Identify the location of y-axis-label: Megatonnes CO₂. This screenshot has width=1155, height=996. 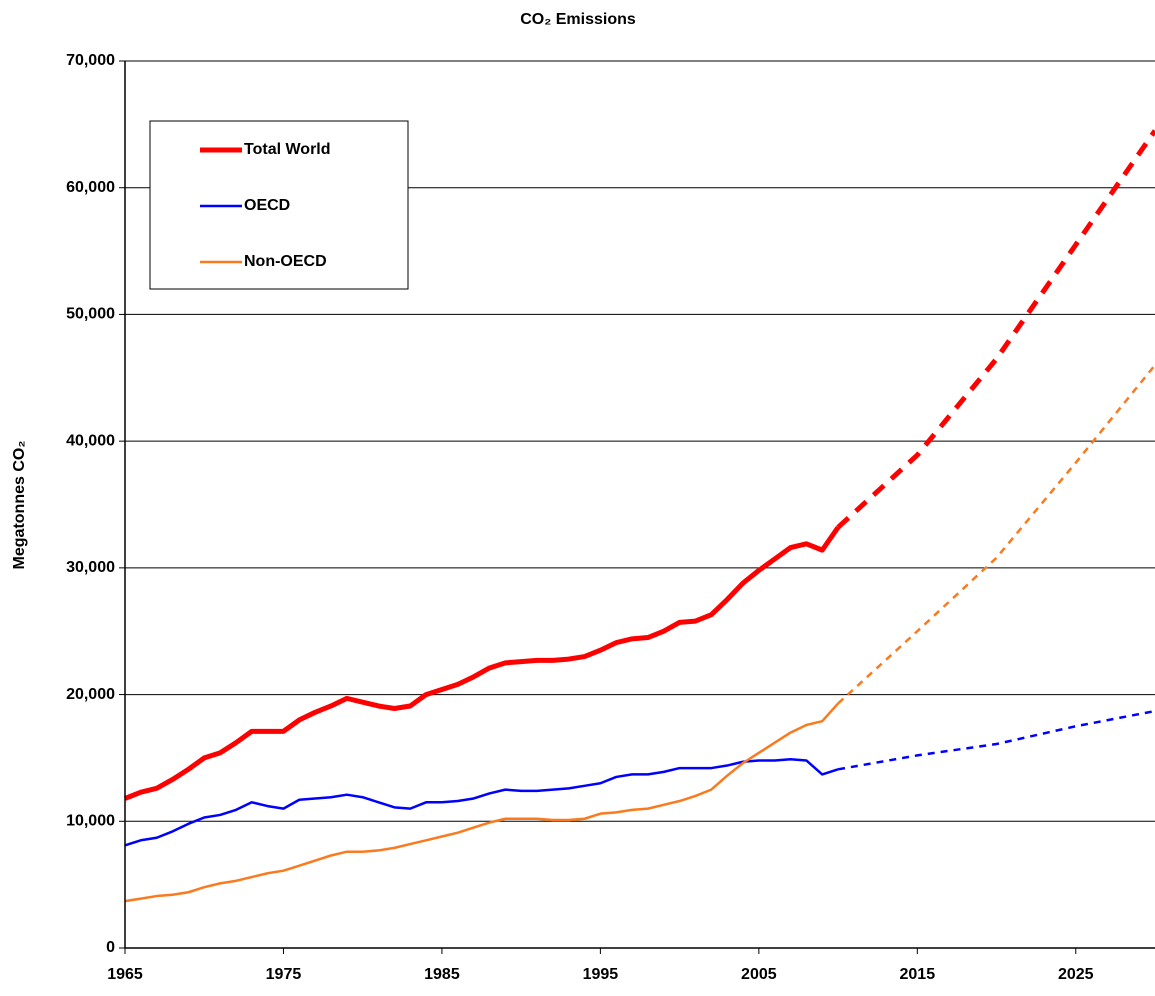
(19, 505).